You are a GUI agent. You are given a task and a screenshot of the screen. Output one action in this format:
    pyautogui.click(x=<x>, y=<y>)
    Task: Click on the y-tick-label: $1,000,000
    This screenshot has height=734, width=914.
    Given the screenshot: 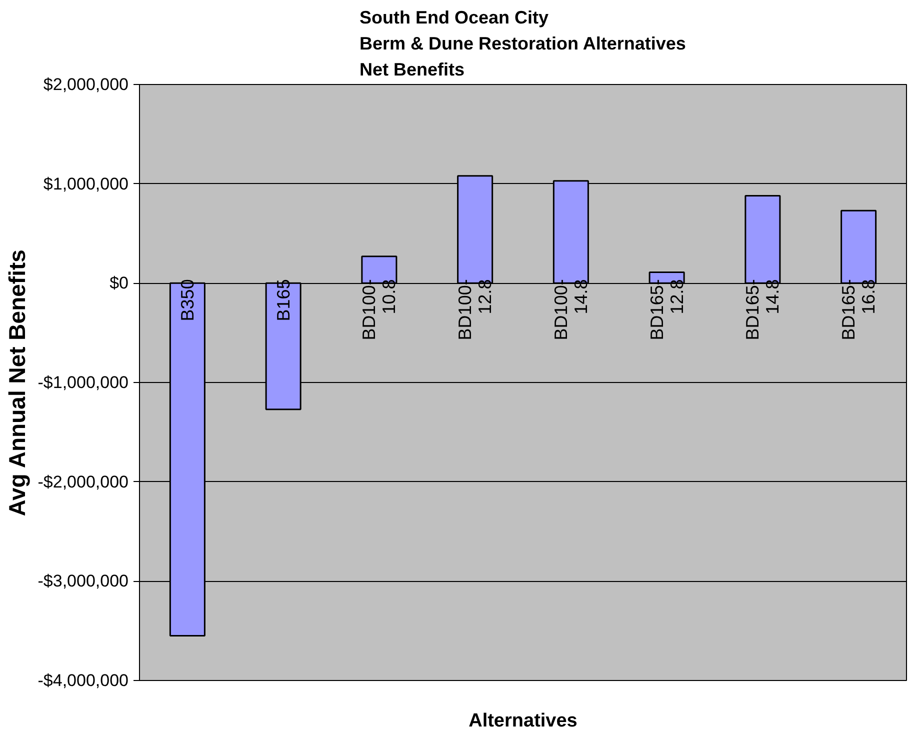 What is the action you would take?
    pyautogui.click(x=86, y=184)
    